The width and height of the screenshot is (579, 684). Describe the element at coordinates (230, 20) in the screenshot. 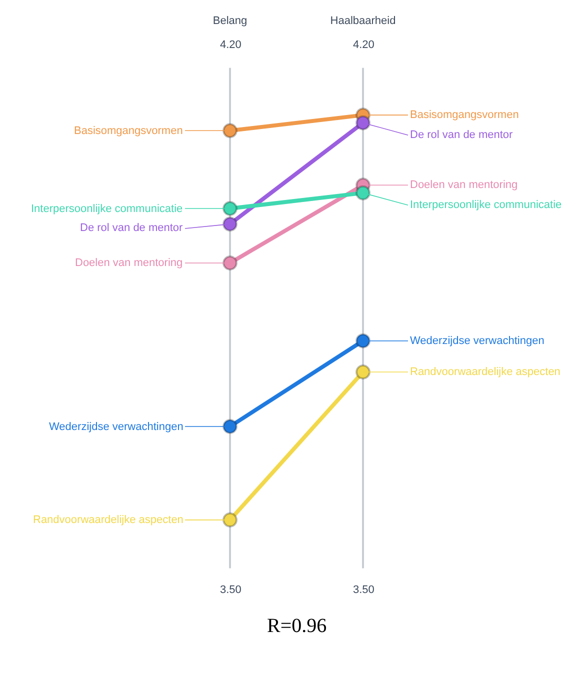

I see `x-tick-label: Belang` at that location.